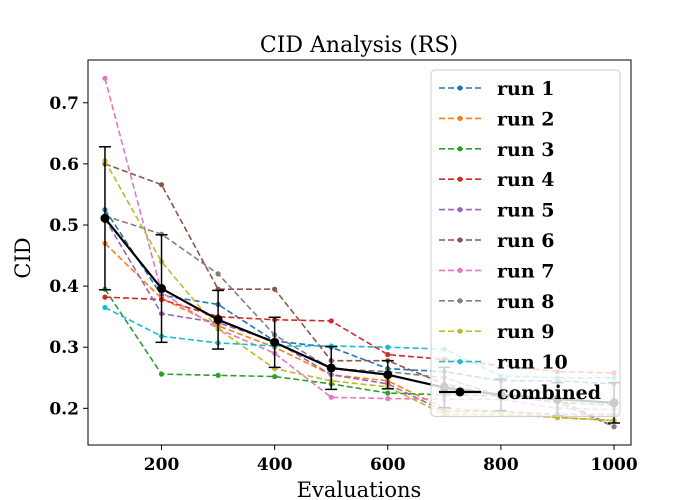 This screenshot has height=500, width=700. I want to click on y-tick-label: 0.5, so click(64, 226).